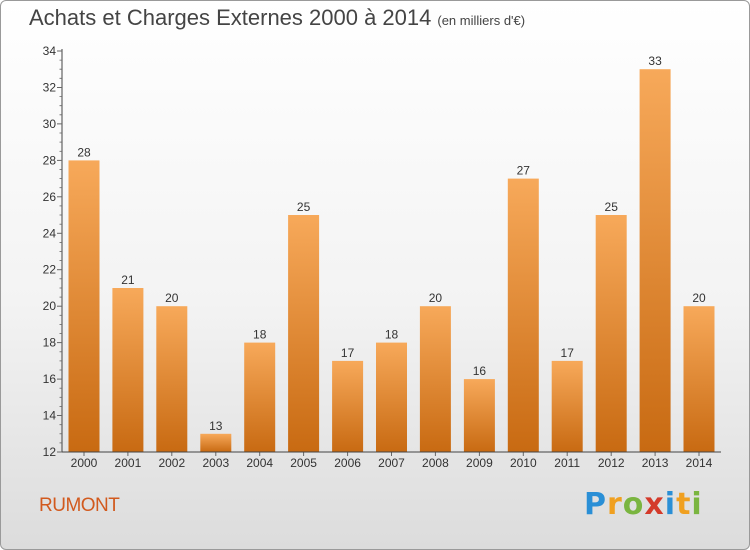 The image size is (750, 550). Describe the element at coordinates (611, 333) in the screenshot. I see `bar-2012` at that location.